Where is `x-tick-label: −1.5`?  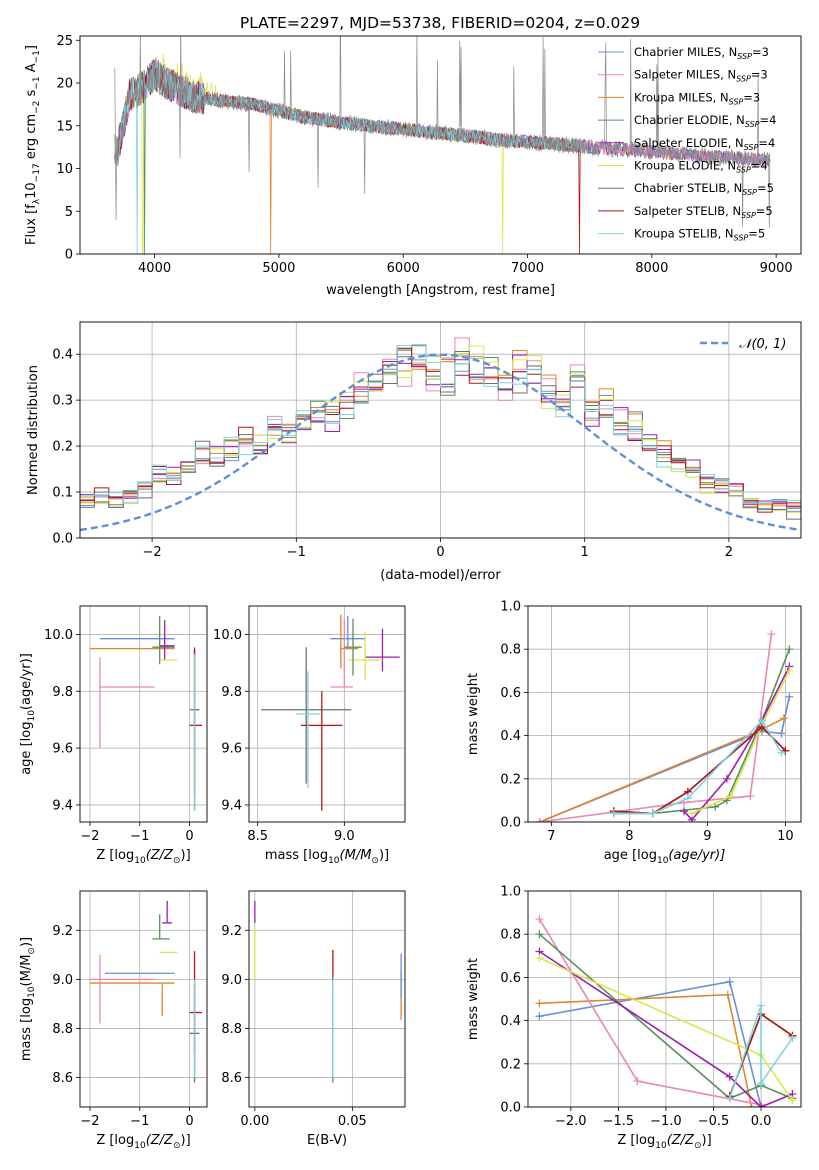
x-tick-label: −1.5 is located at coordinates (619, 1121).